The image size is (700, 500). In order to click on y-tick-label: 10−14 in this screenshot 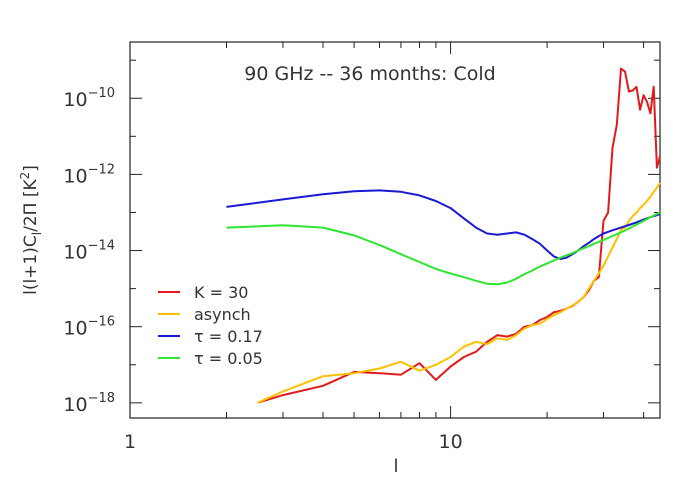, I will do `click(89, 251)`.